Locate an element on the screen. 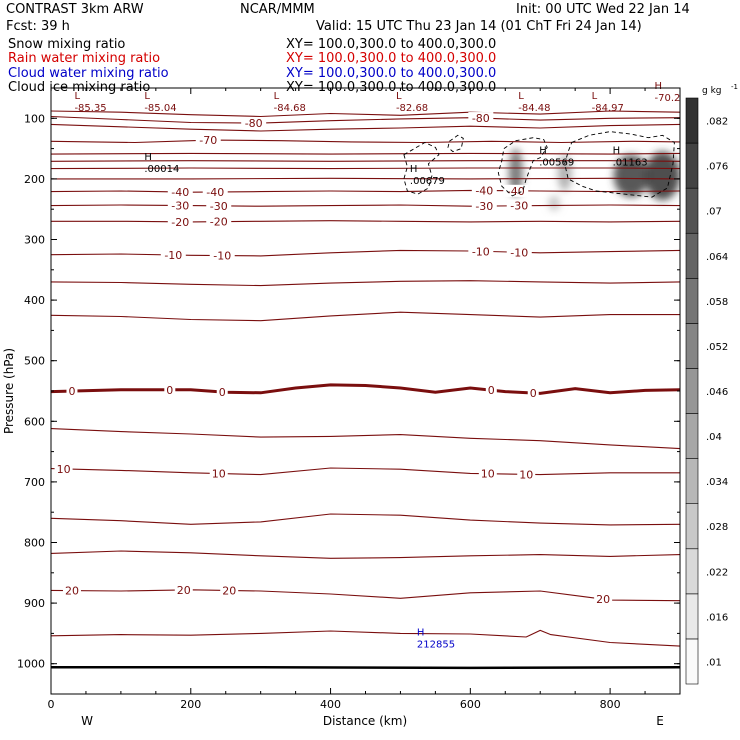 Image resolution: width=740 pixels, height=740 pixels. colorbar-tick-label: .04 is located at coordinates (714, 437).